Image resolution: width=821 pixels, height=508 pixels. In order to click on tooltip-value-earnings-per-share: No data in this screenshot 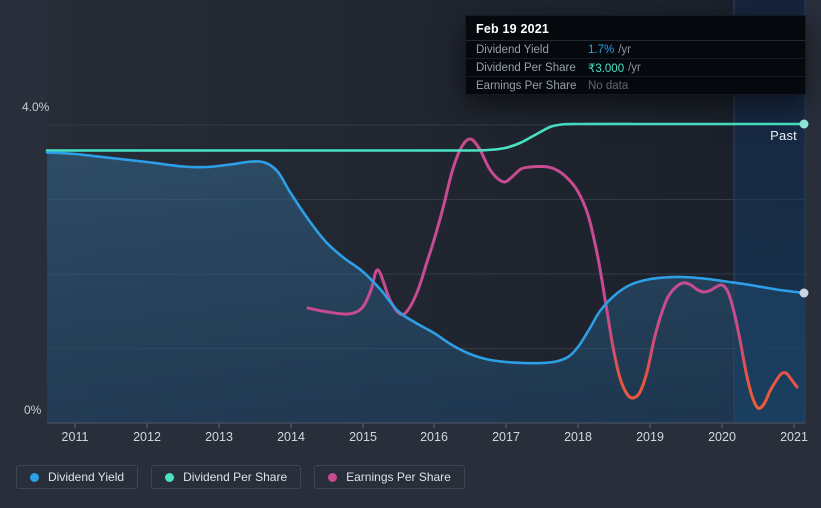, I will do `click(608, 85)`.